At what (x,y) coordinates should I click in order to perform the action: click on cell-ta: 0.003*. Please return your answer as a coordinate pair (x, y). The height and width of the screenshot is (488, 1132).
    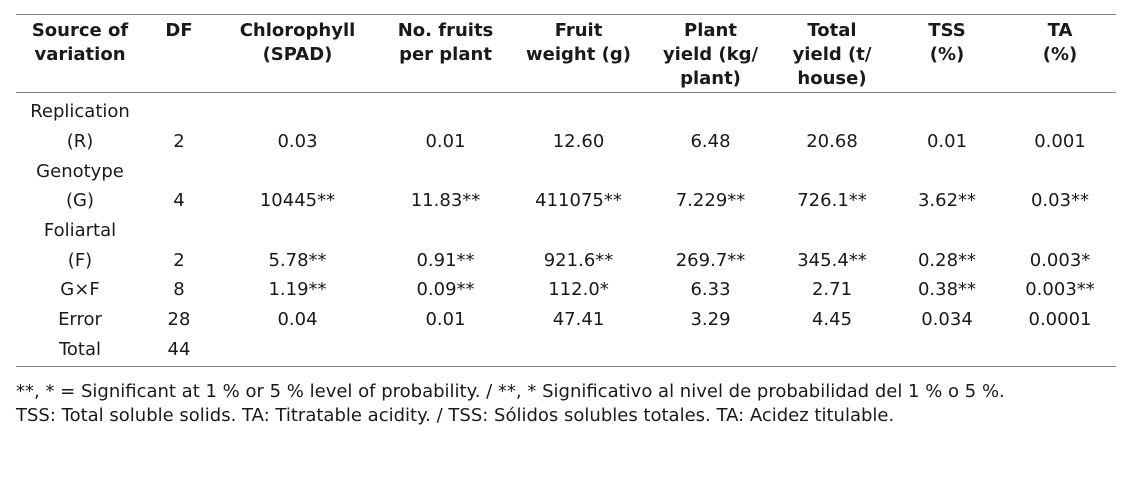
    Looking at the image, I should click on (1060, 260).